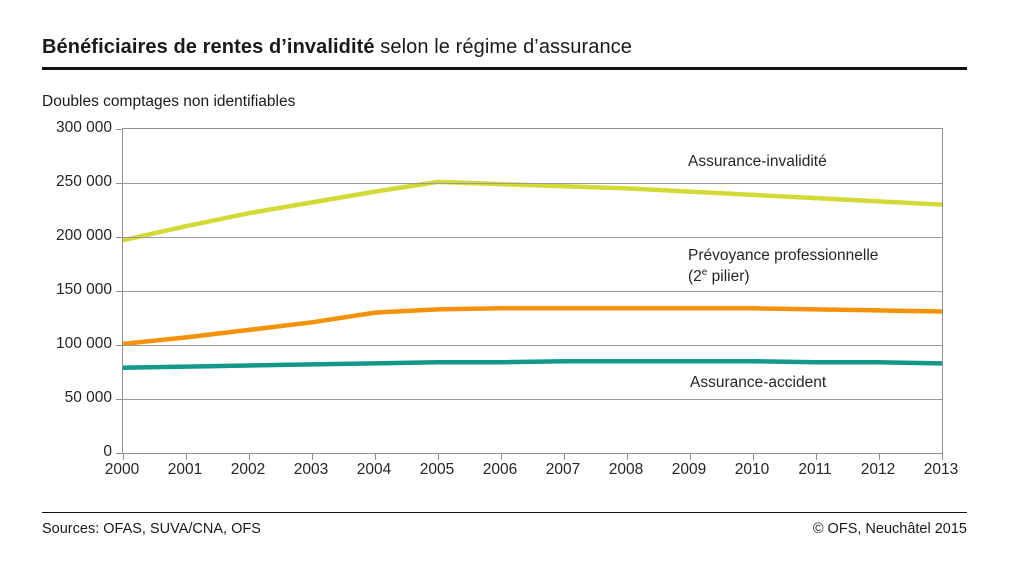 The image size is (1009, 570). What do you see at coordinates (878, 469) in the screenshot?
I see `x-tick-label-2012: 2012` at bounding box center [878, 469].